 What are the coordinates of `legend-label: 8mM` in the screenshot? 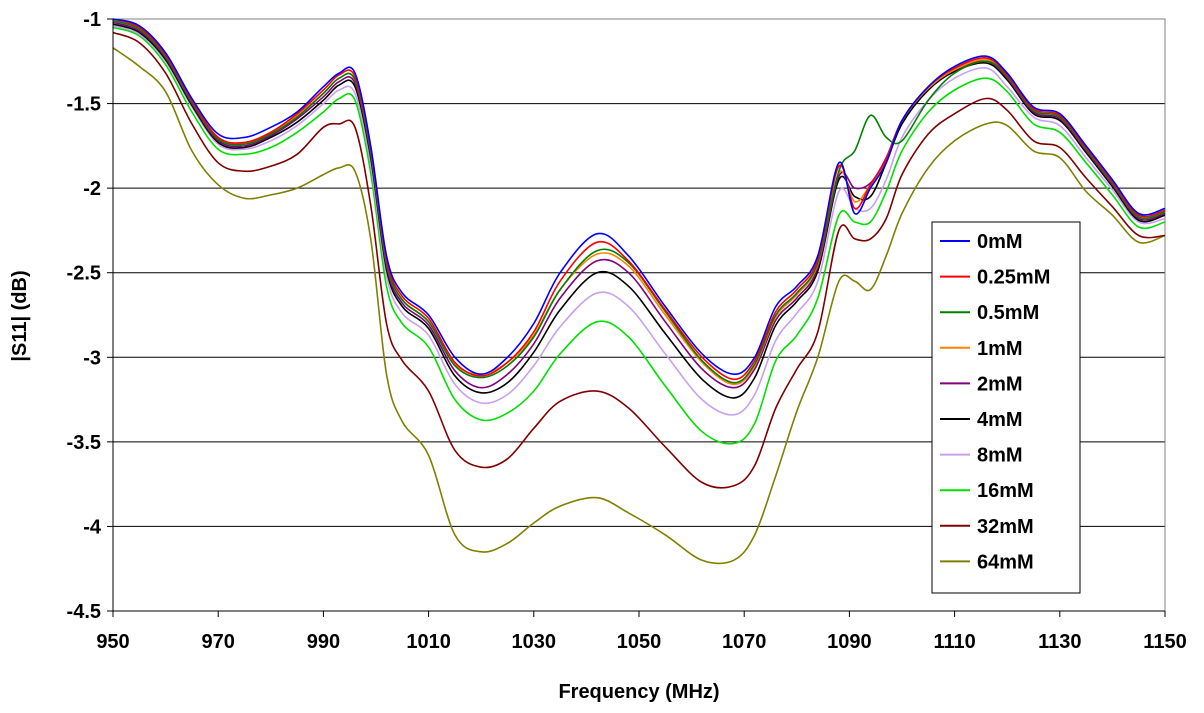 It's located at (1000, 456).